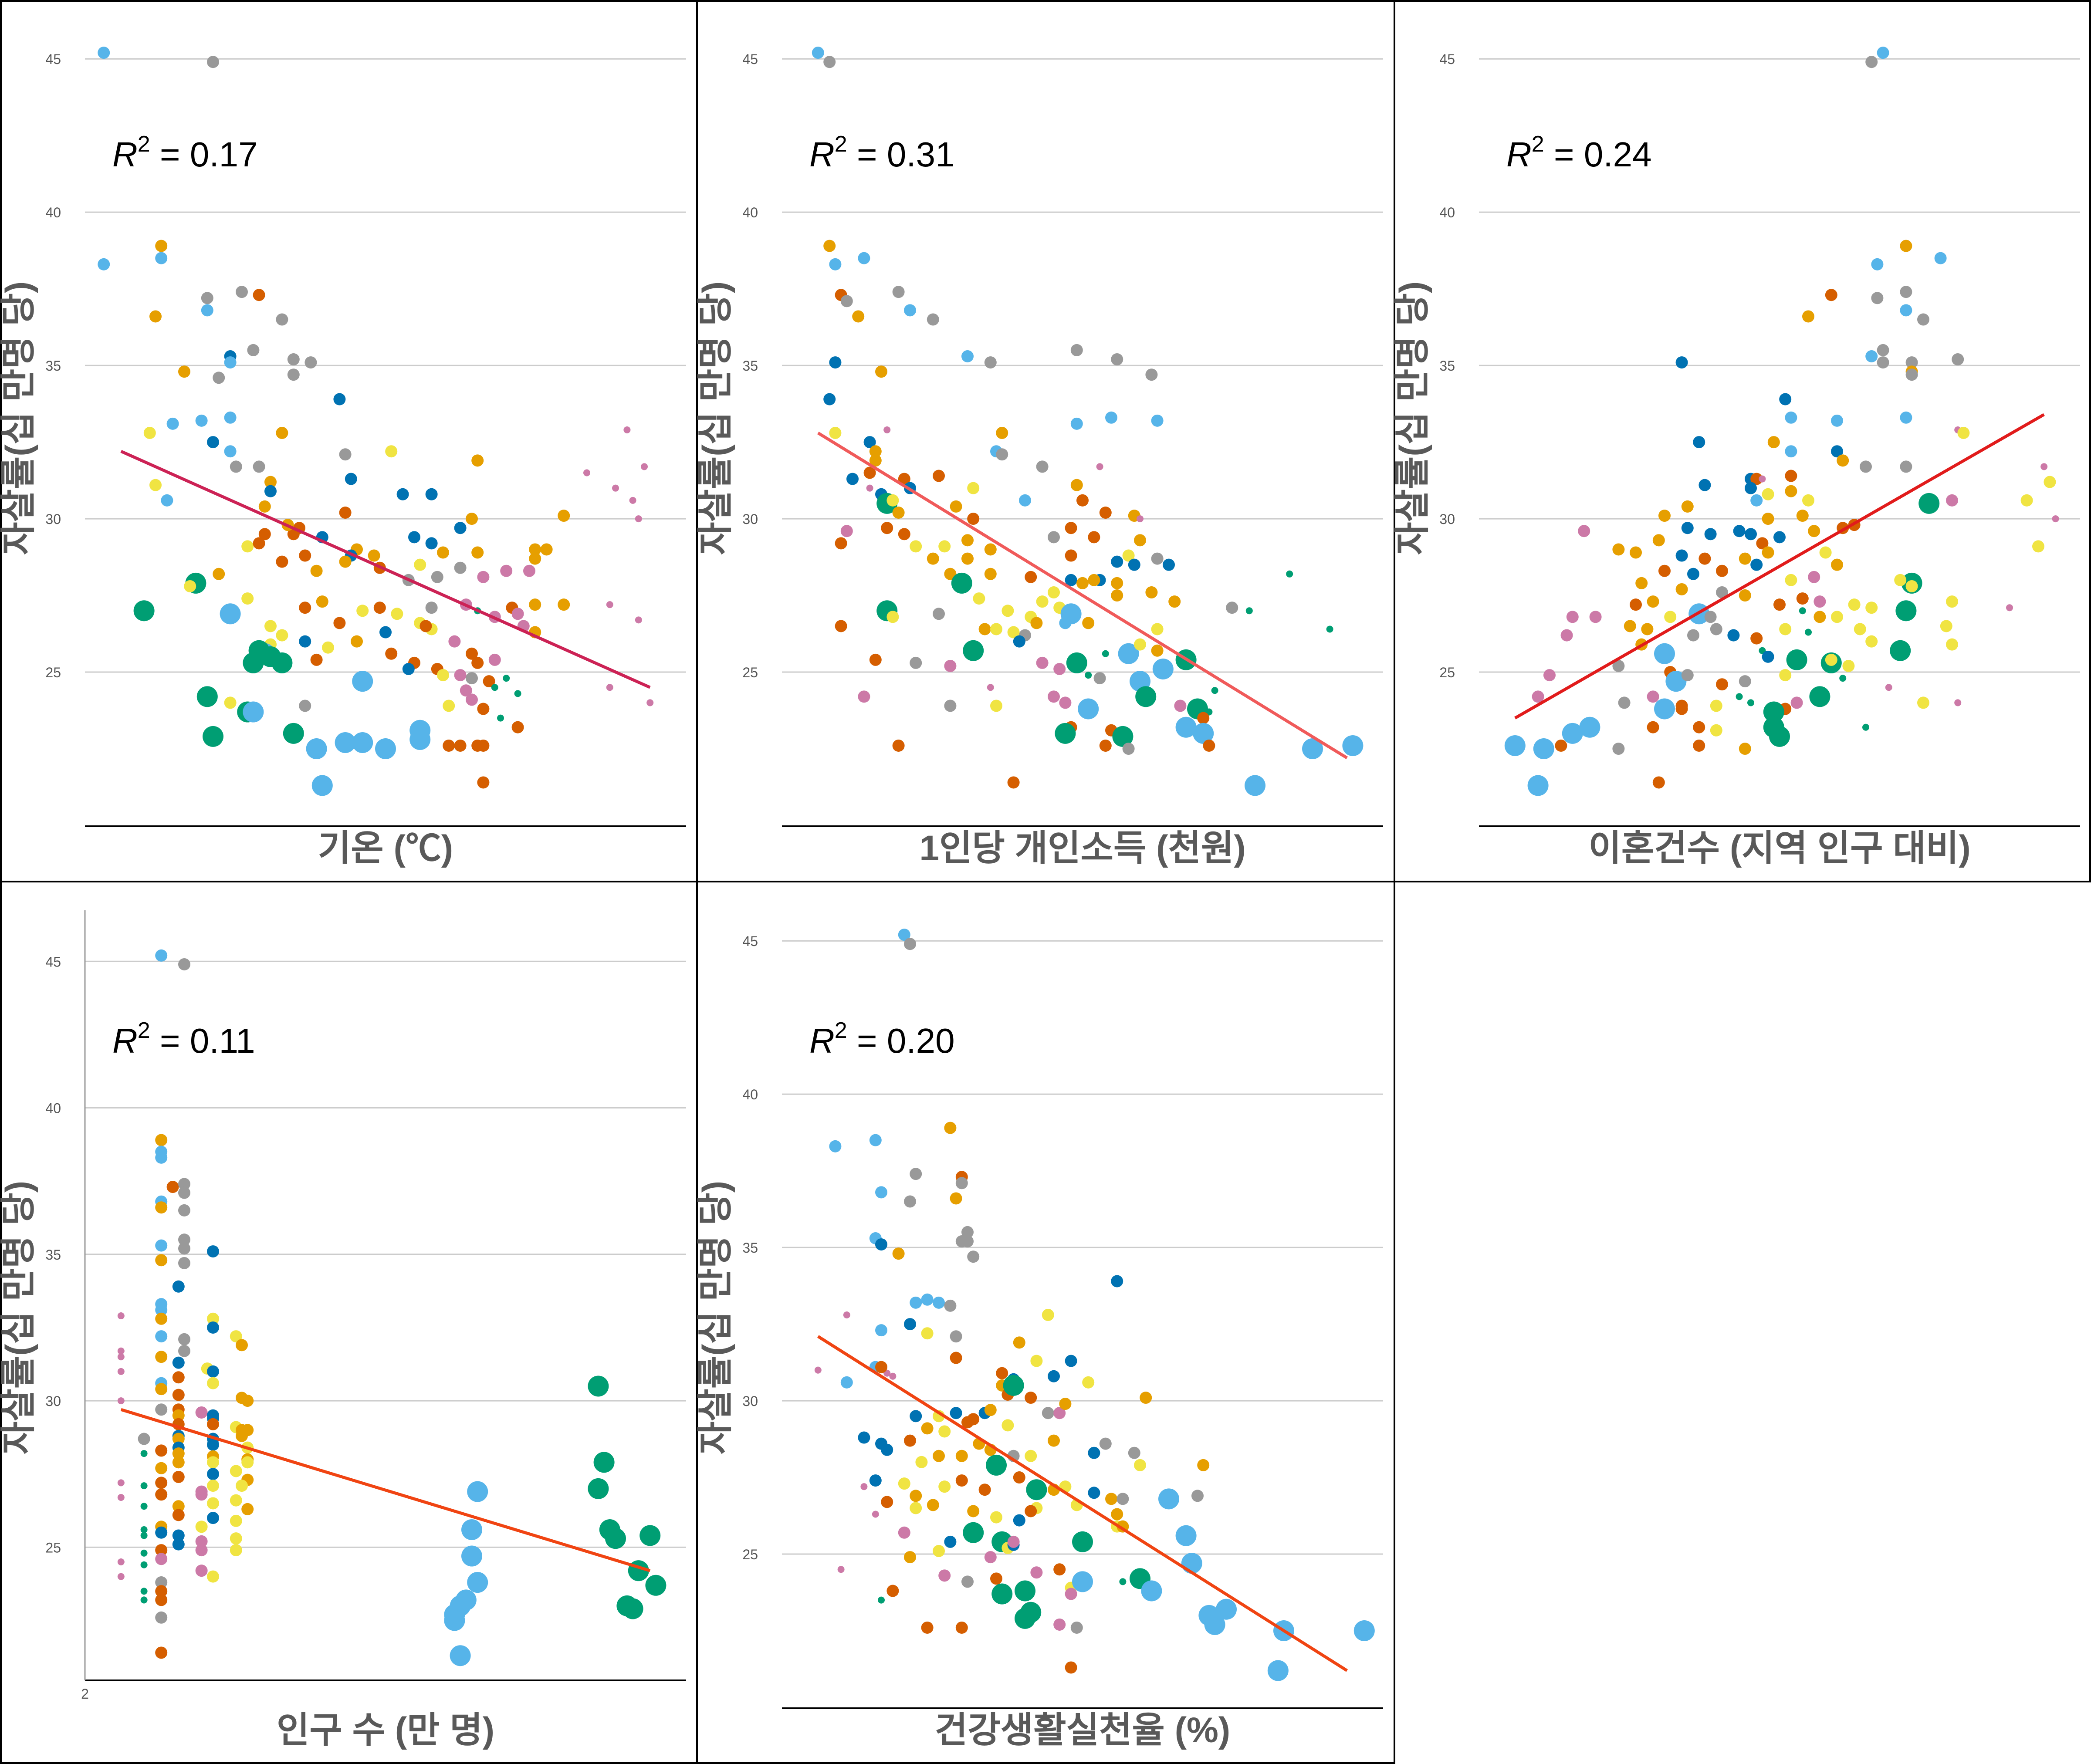 This screenshot has width=2091, height=1764. What do you see at coordinates (85, 1694) in the screenshot?
I see `x-tick-label: 2` at bounding box center [85, 1694].